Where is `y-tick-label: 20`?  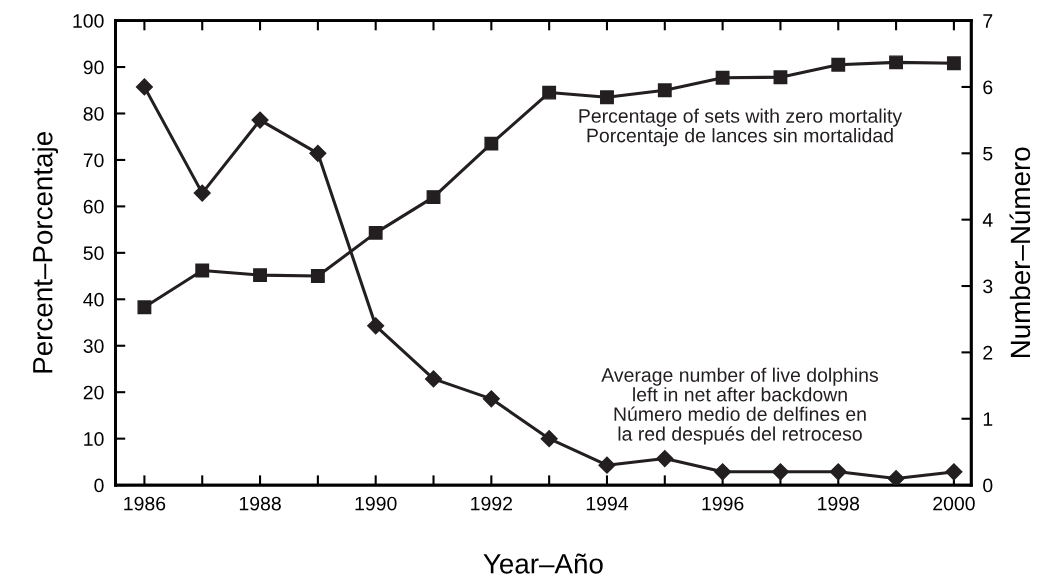
y-tick-label: 20 is located at coordinates (93, 392).